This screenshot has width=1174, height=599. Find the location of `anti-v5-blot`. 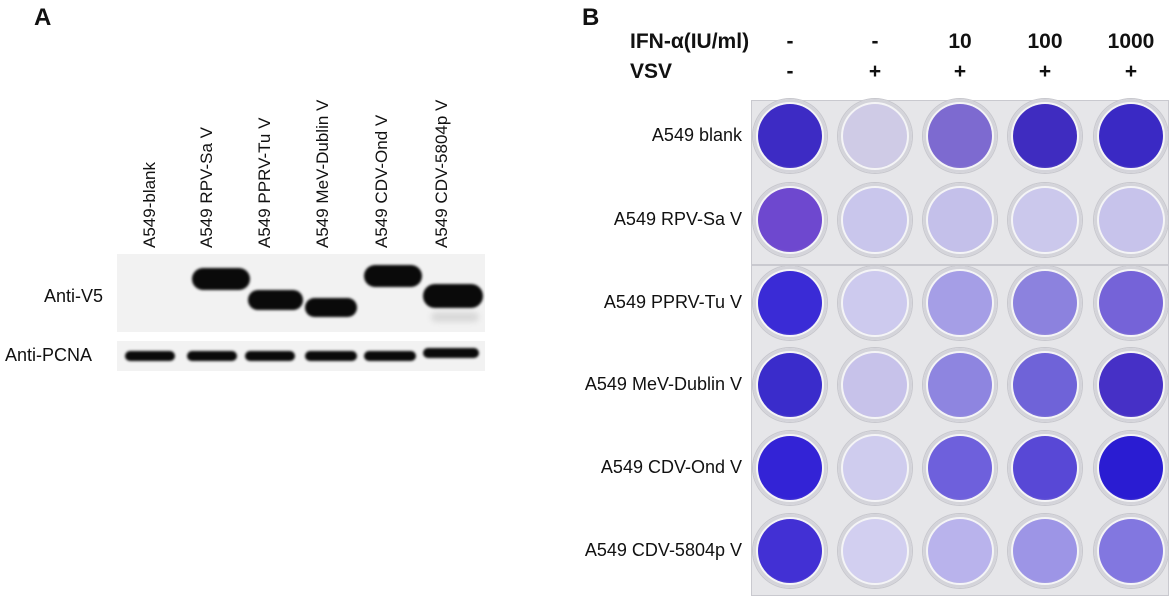

anti-v5-blot is located at coordinates (301, 293).